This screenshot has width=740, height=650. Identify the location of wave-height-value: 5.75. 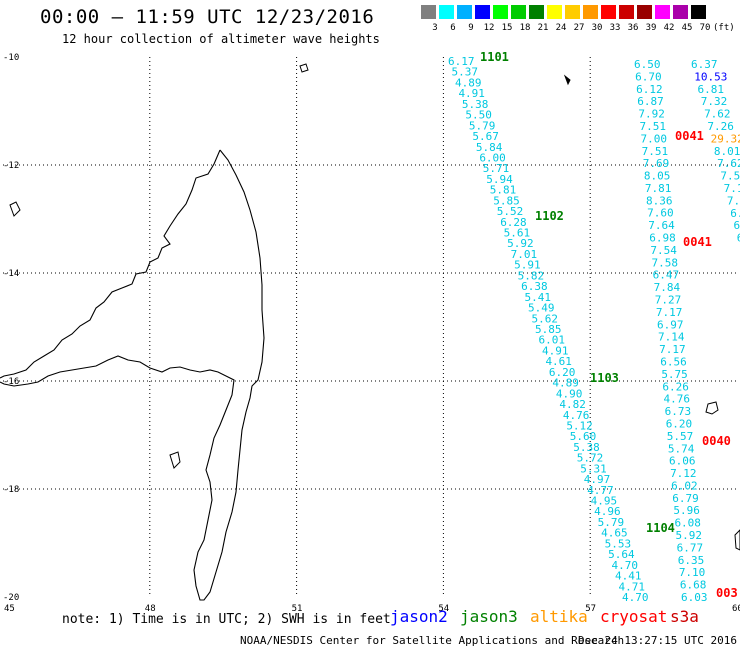
(674, 374).